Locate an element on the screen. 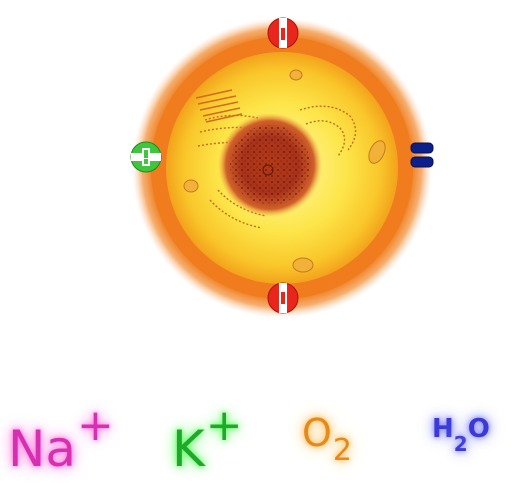 This screenshot has height=483, width=518. oxygen-symbol: O is located at coordinates (317, 433).